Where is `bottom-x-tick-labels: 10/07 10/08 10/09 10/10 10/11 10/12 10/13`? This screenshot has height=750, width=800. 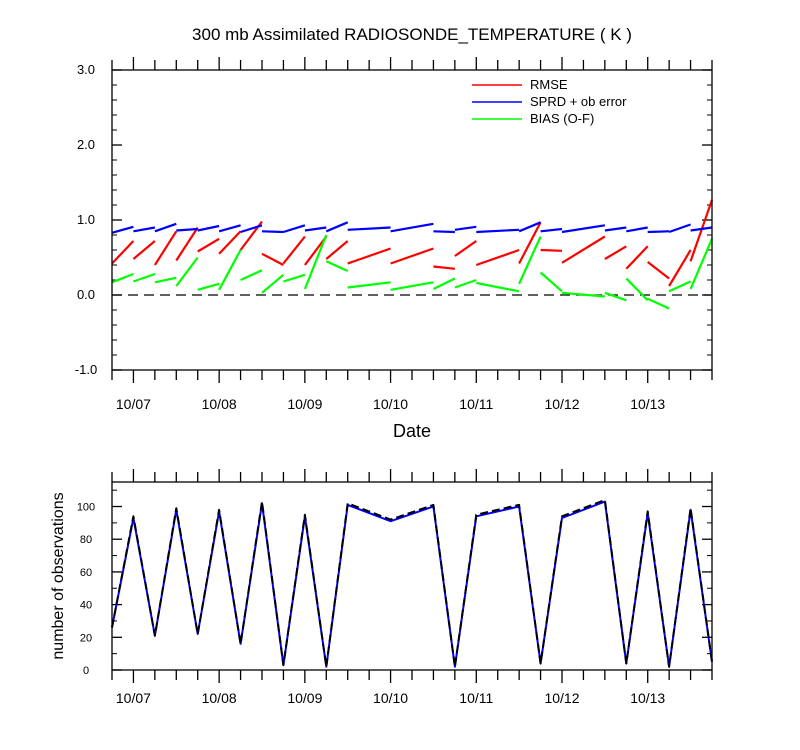
bottom-x-tick-labels: 10/07 10/08 10/09 10/10 10/11 10/12 10/13 is located at coordinates (391, 698).